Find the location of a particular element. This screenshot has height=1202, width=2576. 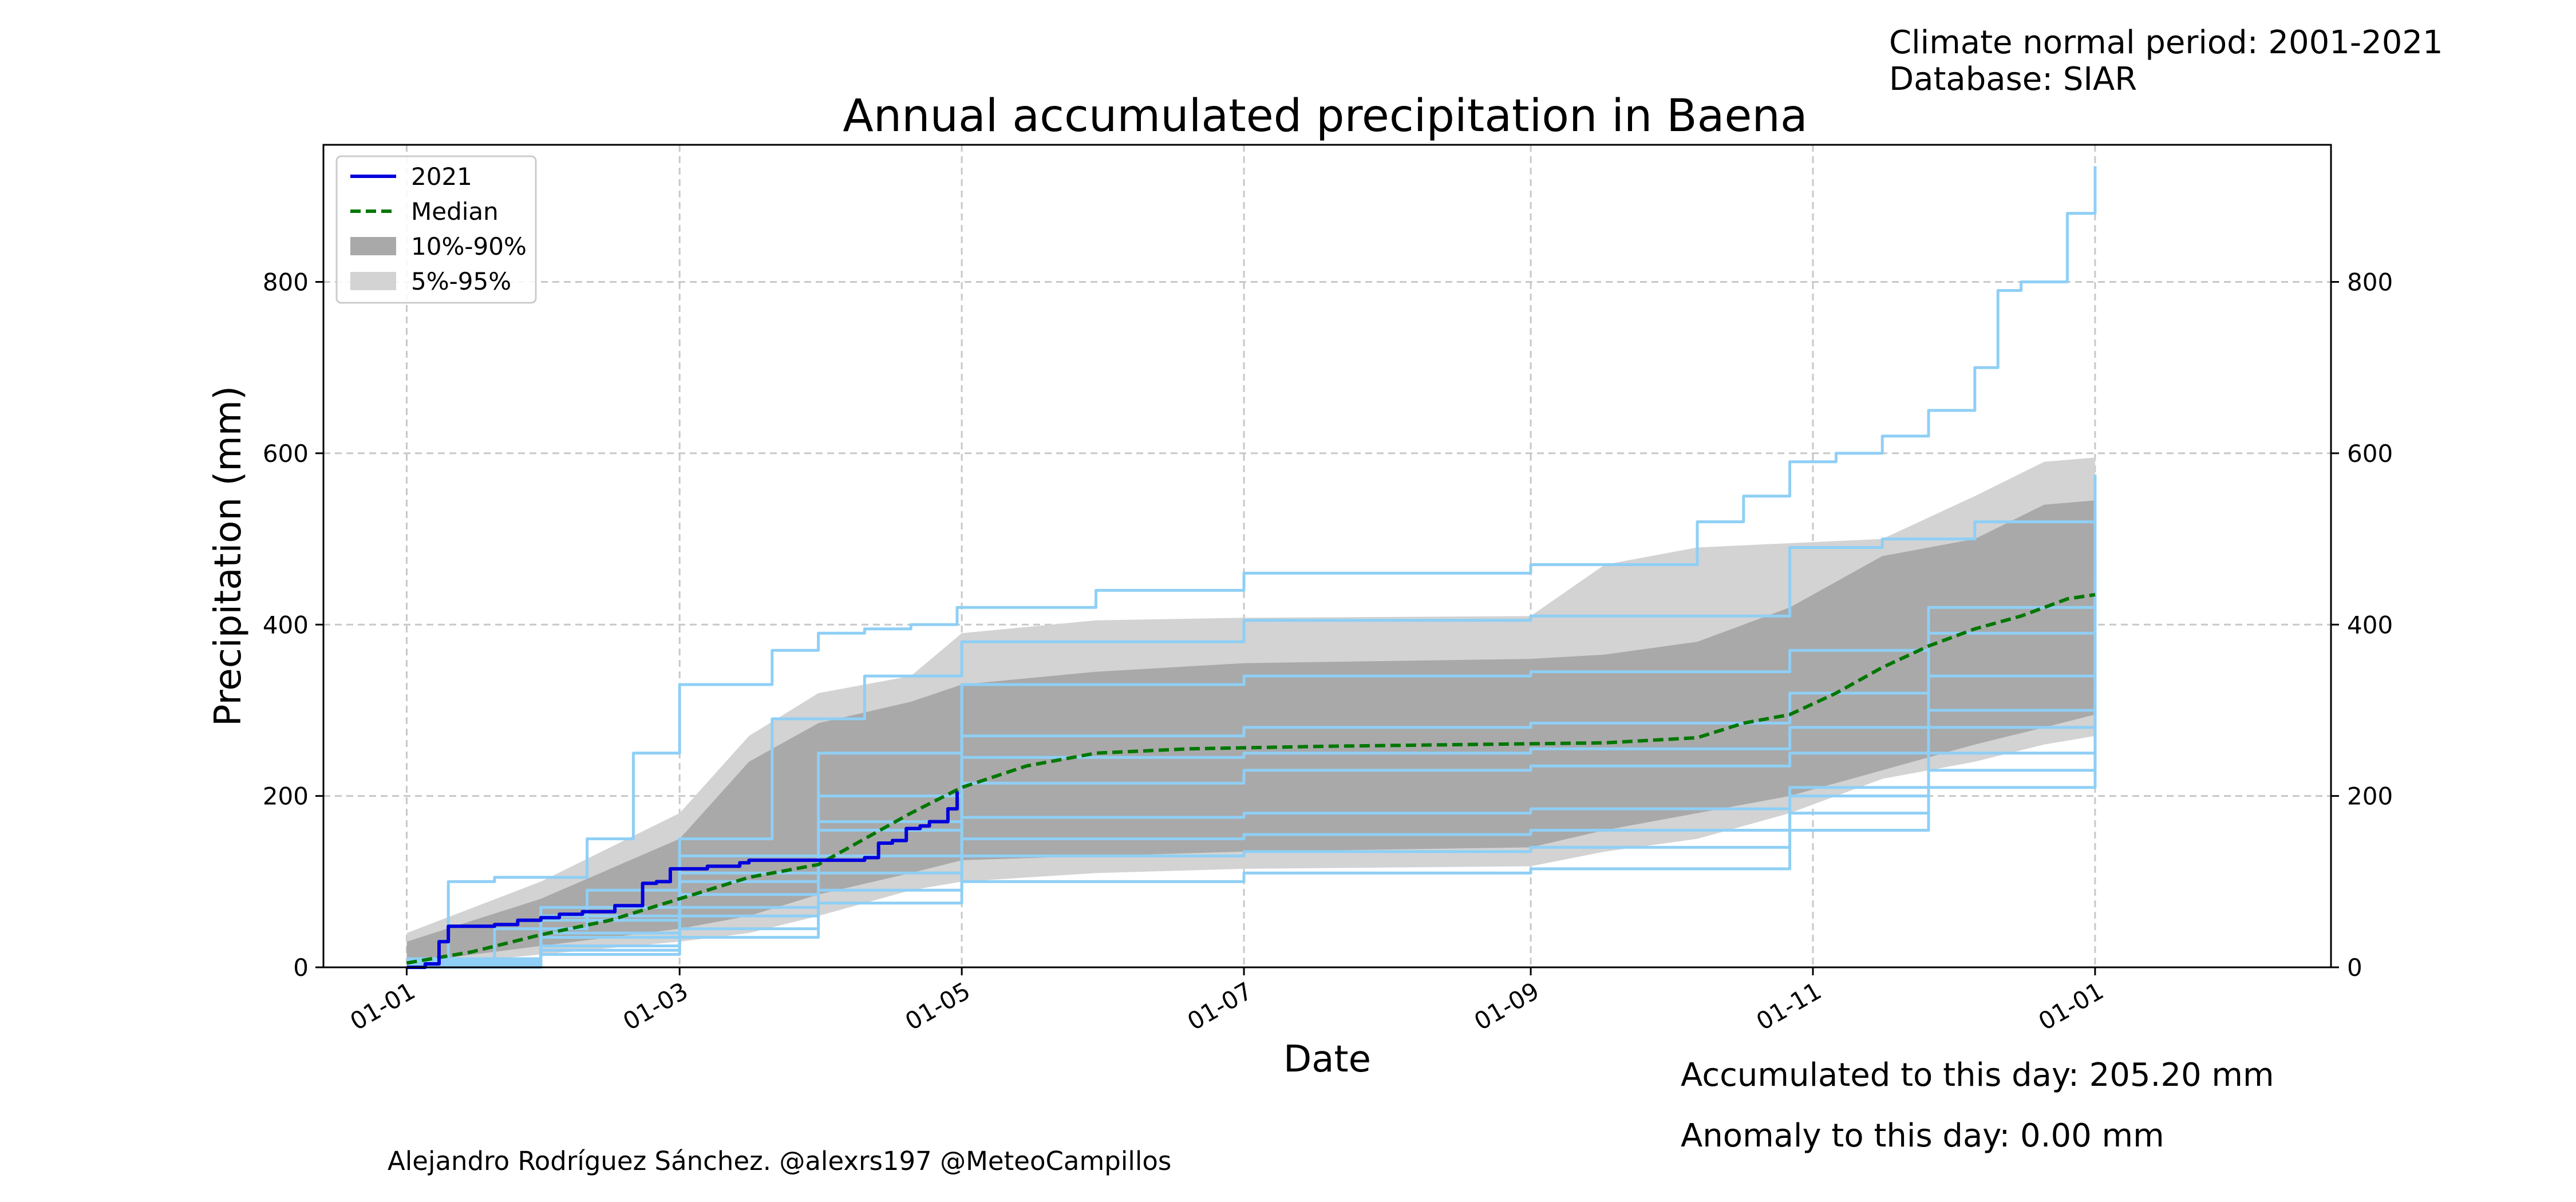

database-label: Database: SIAR is located at coordinates (2013, 80).